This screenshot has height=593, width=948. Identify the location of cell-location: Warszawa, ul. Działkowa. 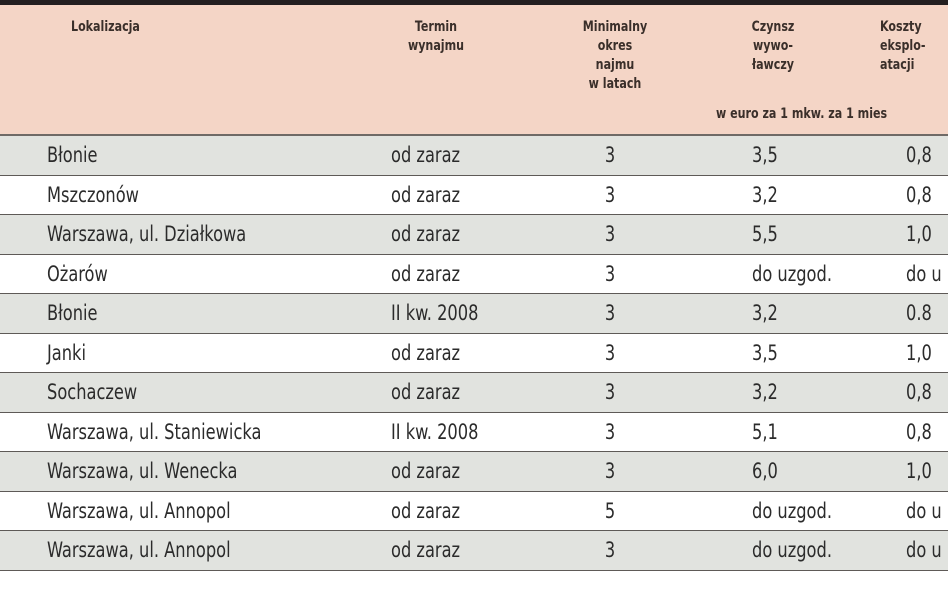
(163, 234).